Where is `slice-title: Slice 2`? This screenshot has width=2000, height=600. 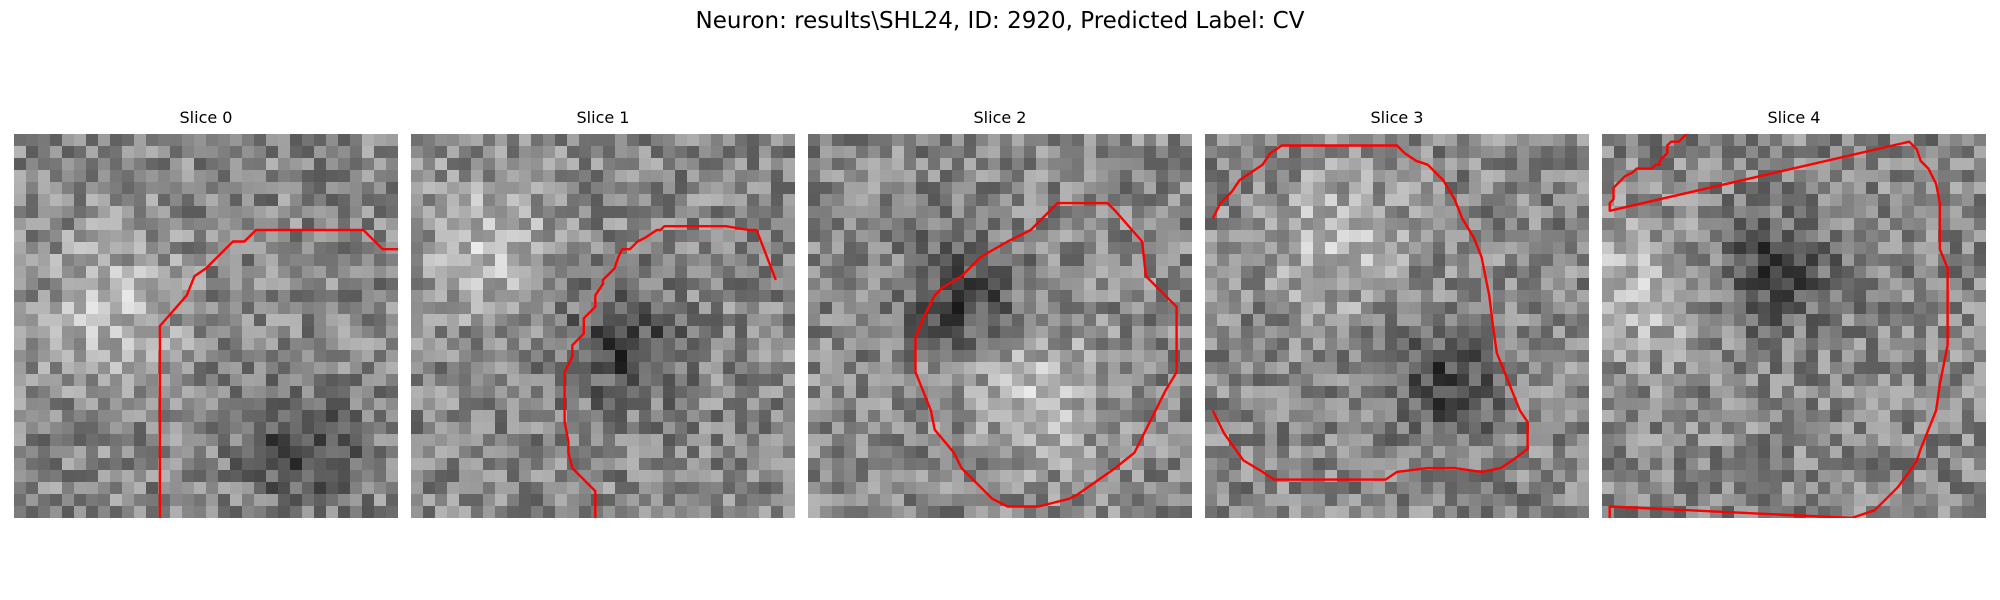
slice-title: Slice 2 is located at coordinates (1000, 117).